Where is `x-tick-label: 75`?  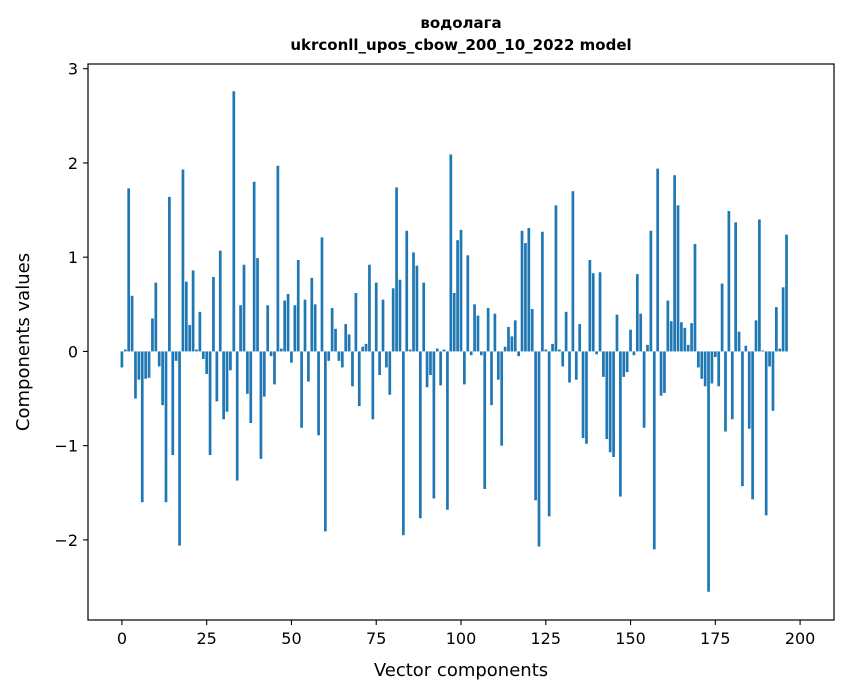 x-tick-label: 75 is located at coordinates (376, 638).